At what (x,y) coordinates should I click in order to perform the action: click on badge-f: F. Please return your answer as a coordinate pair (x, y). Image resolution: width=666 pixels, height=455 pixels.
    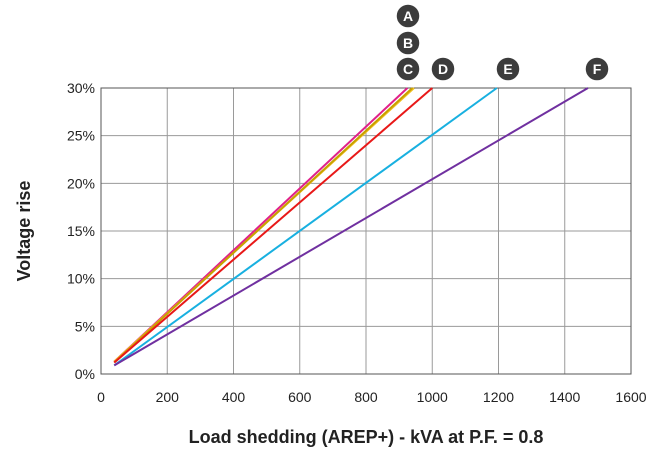
    Looking at the image, I should click on (597, 69).